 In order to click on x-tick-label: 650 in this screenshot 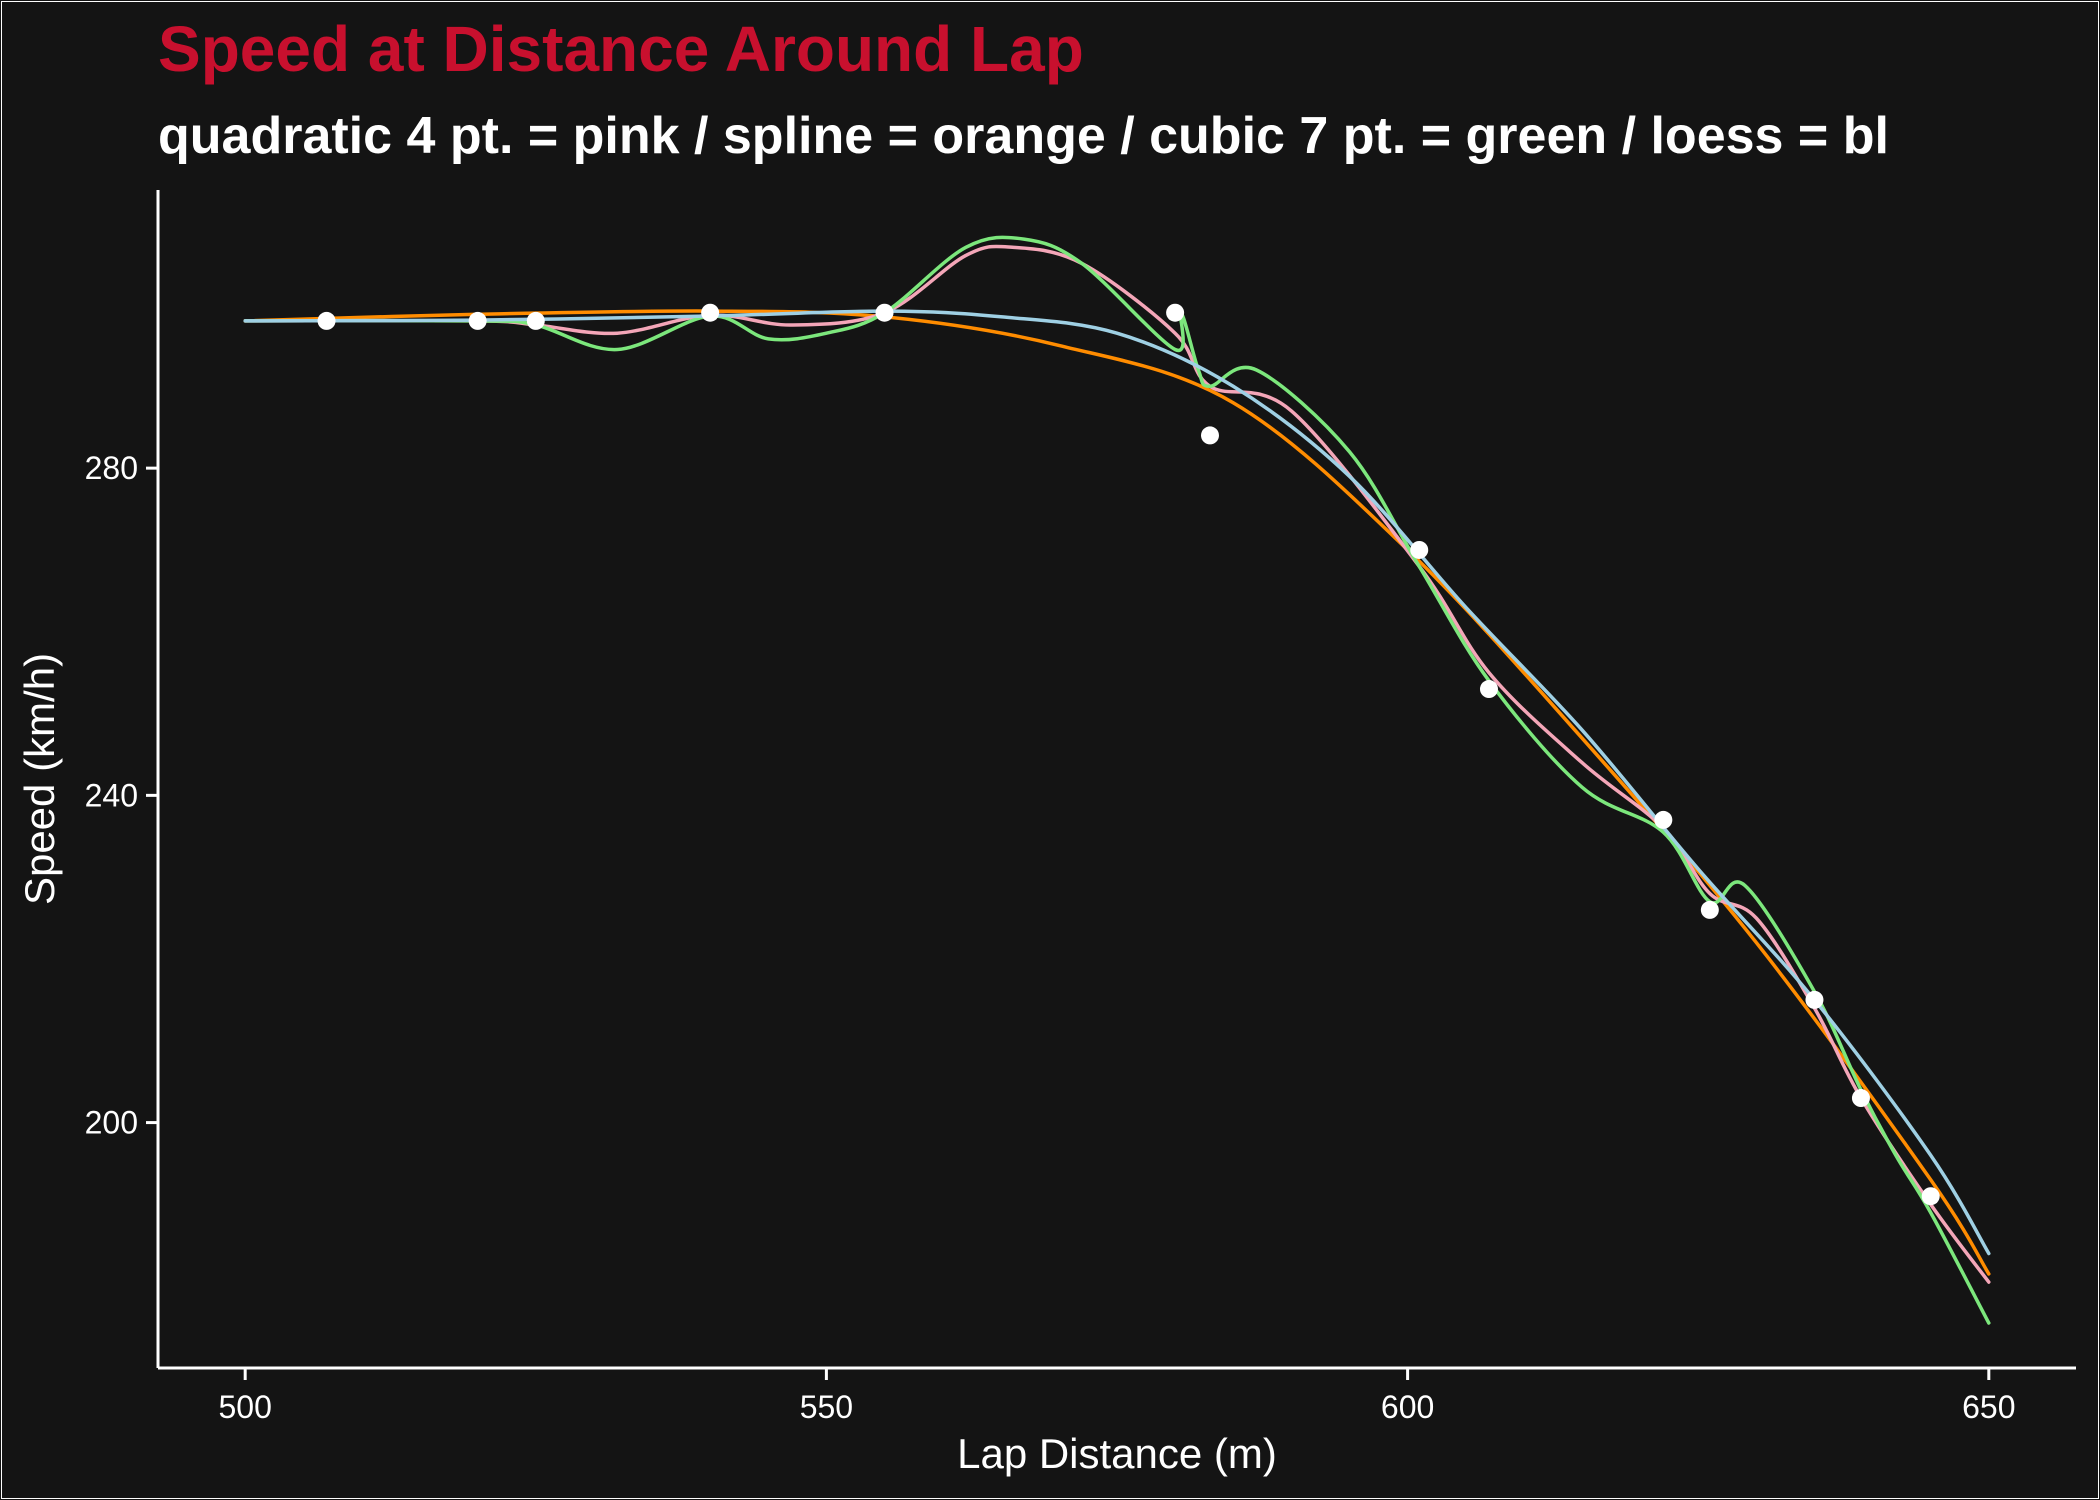, I will do `click(1988, 1407)`.